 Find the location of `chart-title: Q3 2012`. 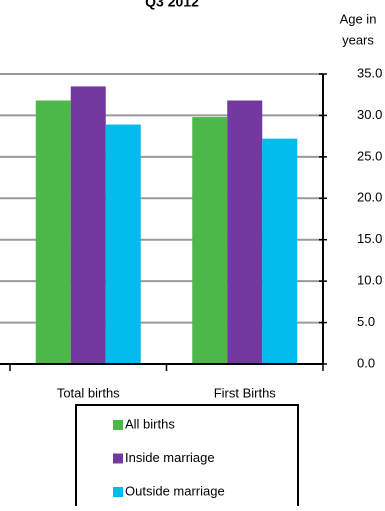

chart-title: Q3 2012 is located at coordinates (172, 5).